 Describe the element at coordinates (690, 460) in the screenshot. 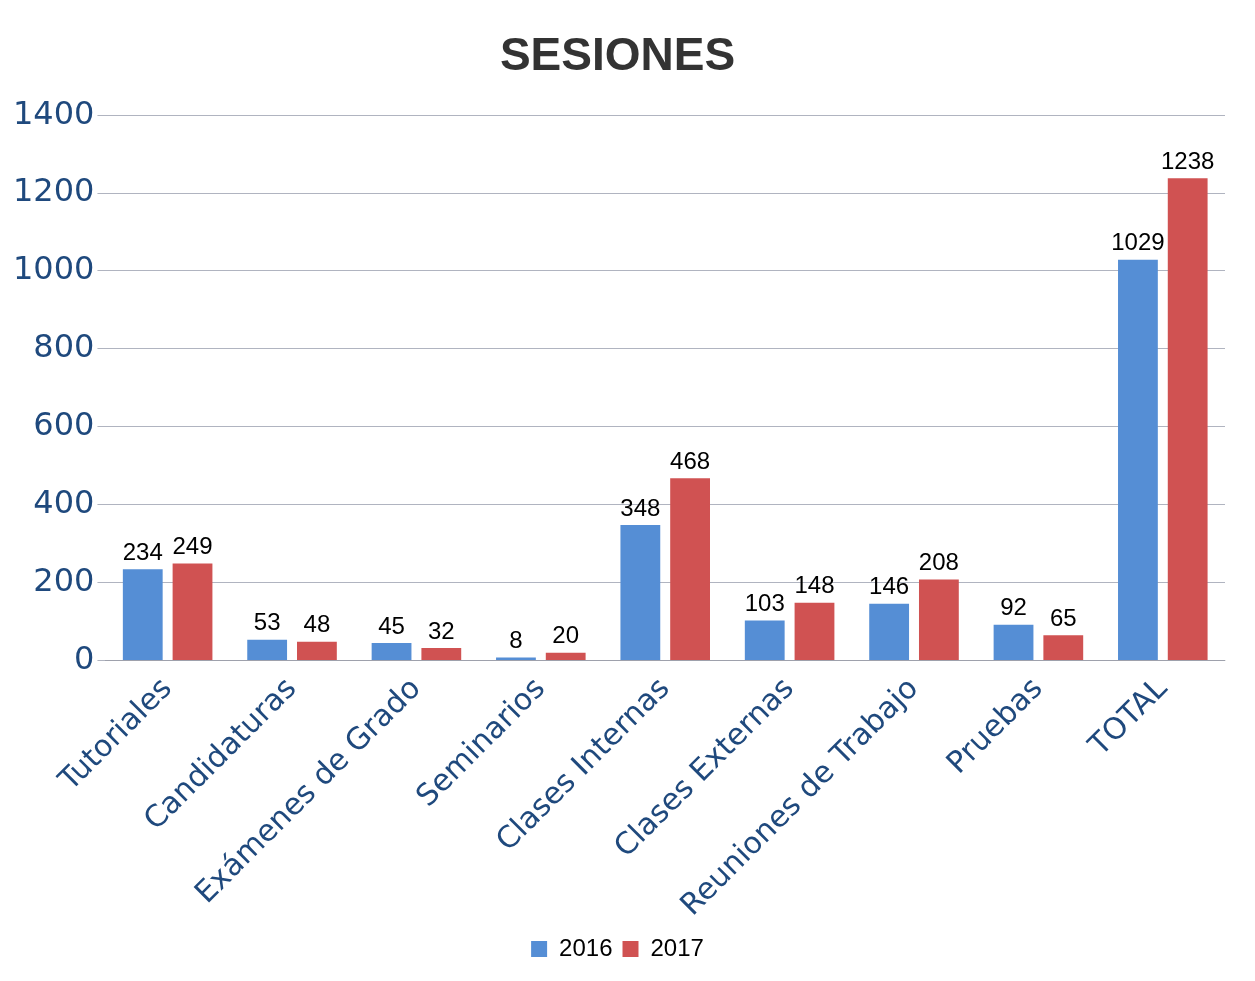

I see `data-label: 468` at that location.